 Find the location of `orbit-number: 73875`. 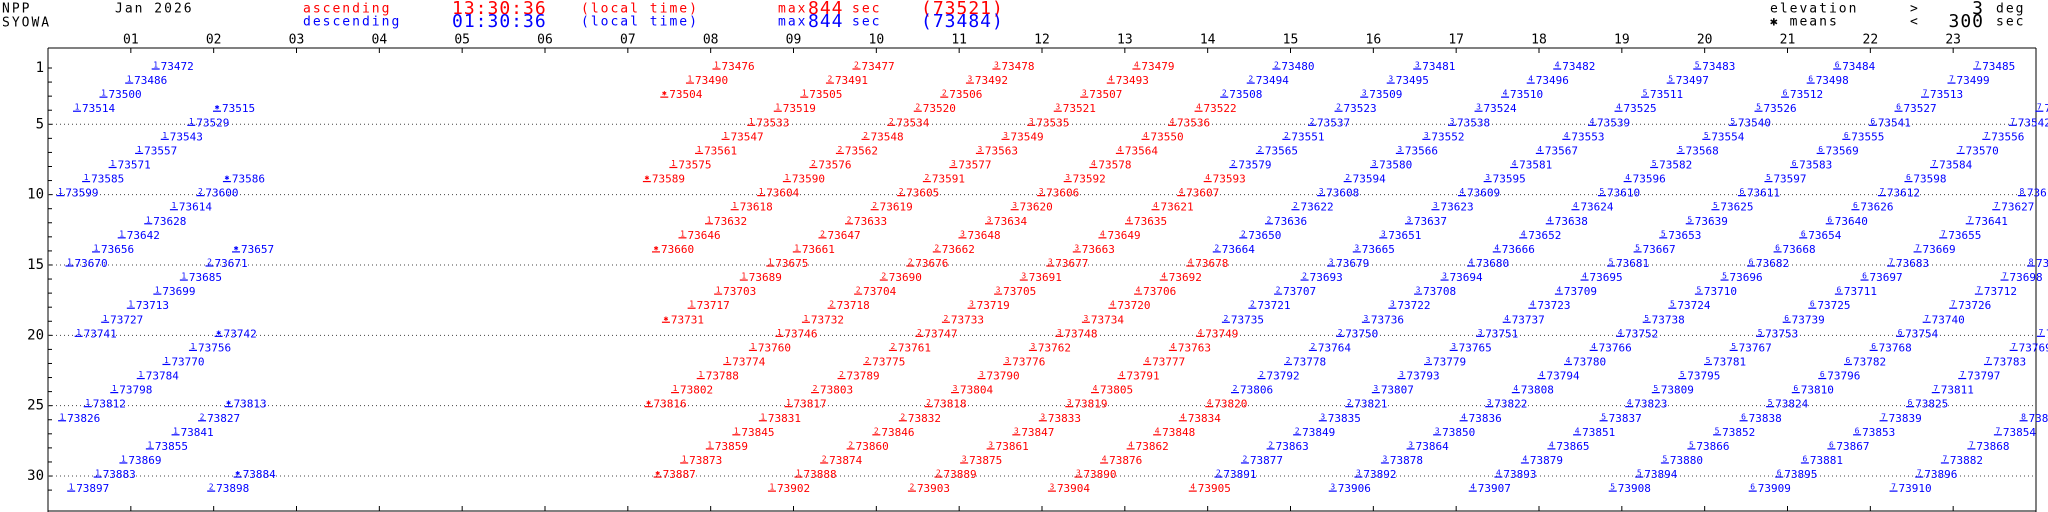

orbit-number: 73875 is located at coordinates (985, 460).